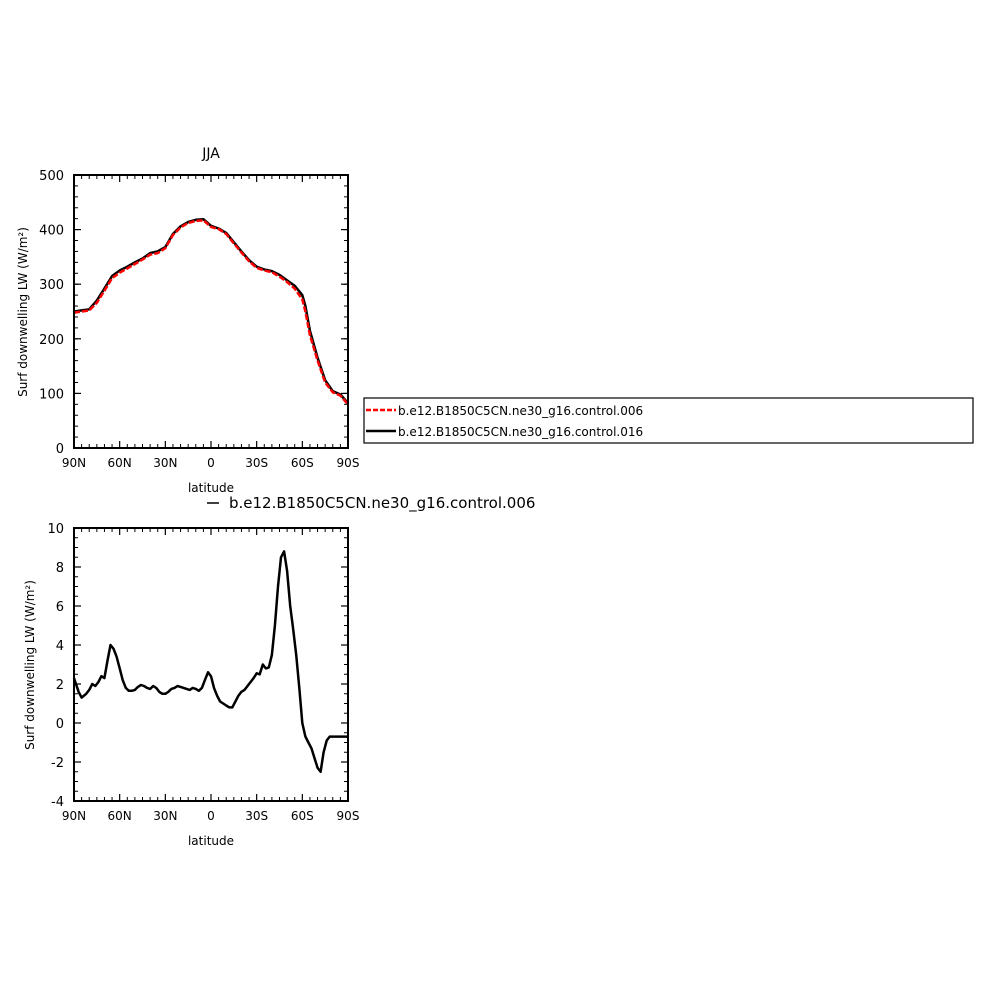 This screenshot has width=989, height=991. What do you see at coordinates (51, 231) in the screenshot?
I see `y-tick-label: 400` at bounding box center [51, 231].